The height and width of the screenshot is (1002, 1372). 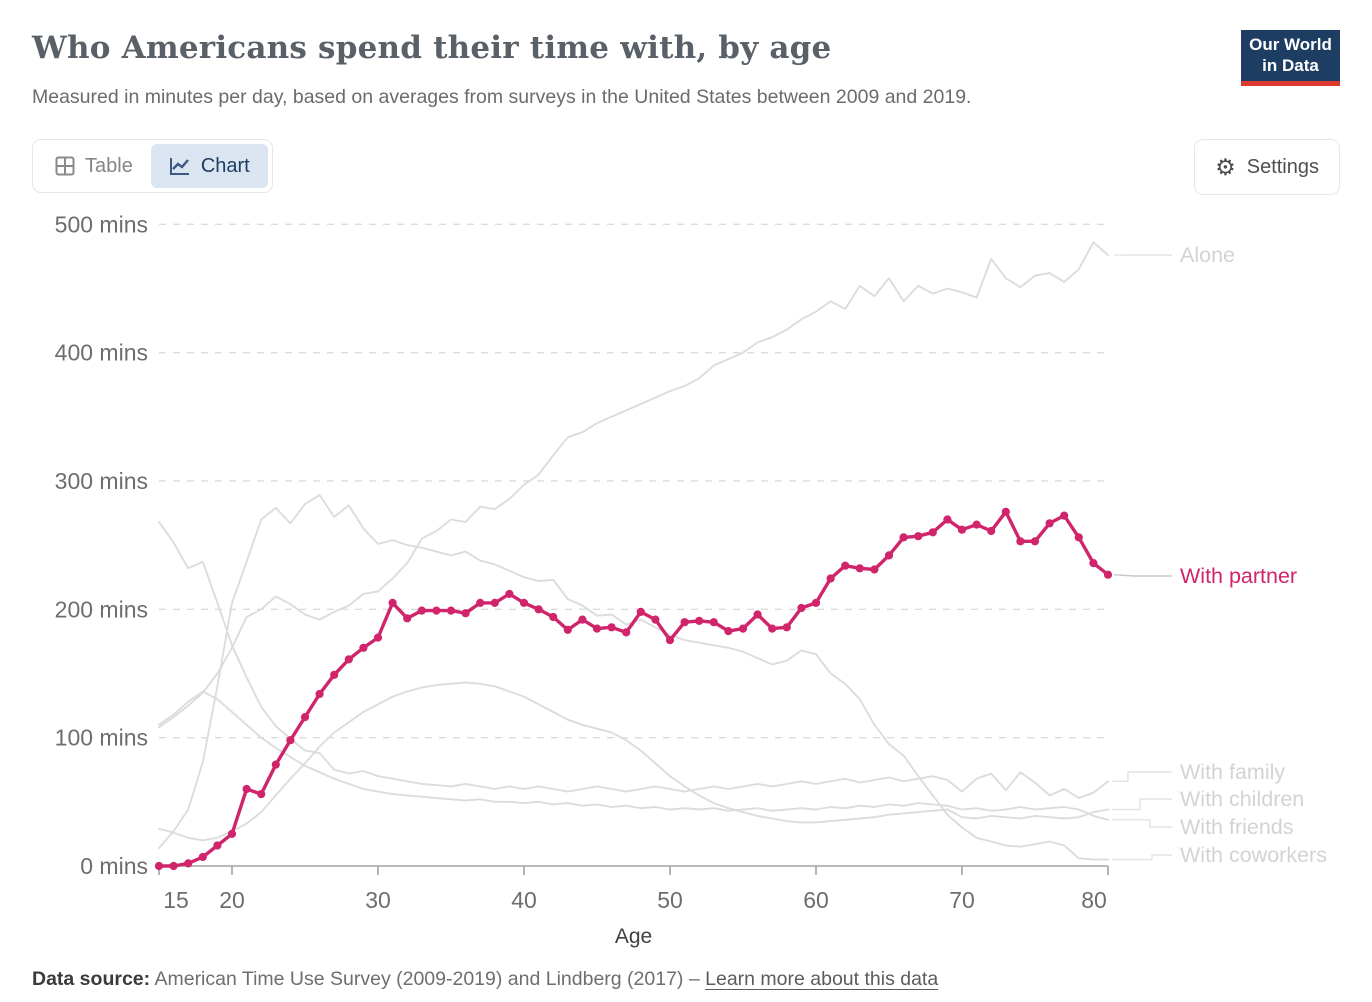 What do you see at coordinates (1242, 799) in the screenshot?
I see `legend-label-with-children: With children` at bounding box center [1242, 799].